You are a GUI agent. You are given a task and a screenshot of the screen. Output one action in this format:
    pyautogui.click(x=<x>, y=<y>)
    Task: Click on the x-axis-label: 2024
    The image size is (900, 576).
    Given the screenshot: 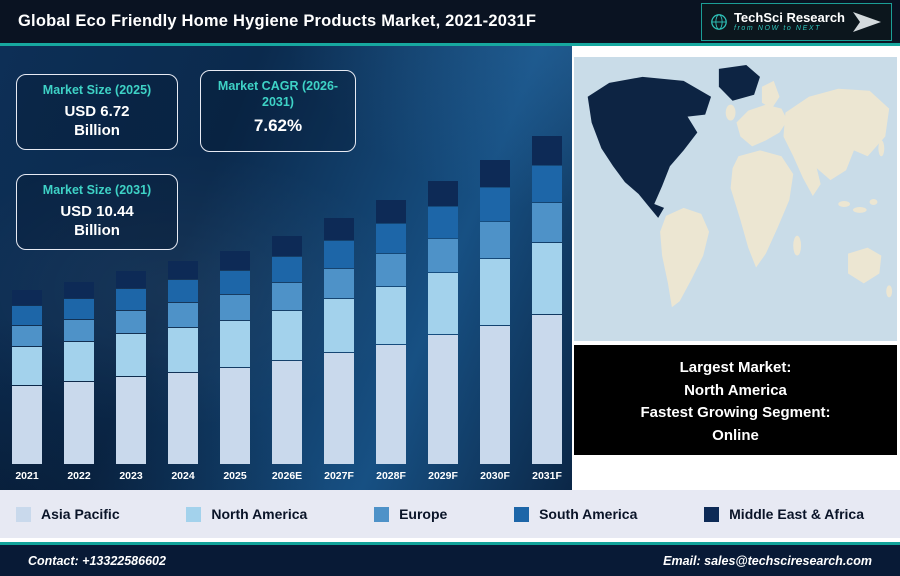 What is the action you would take?
    pyautogui.click(x=183, y=476)
    